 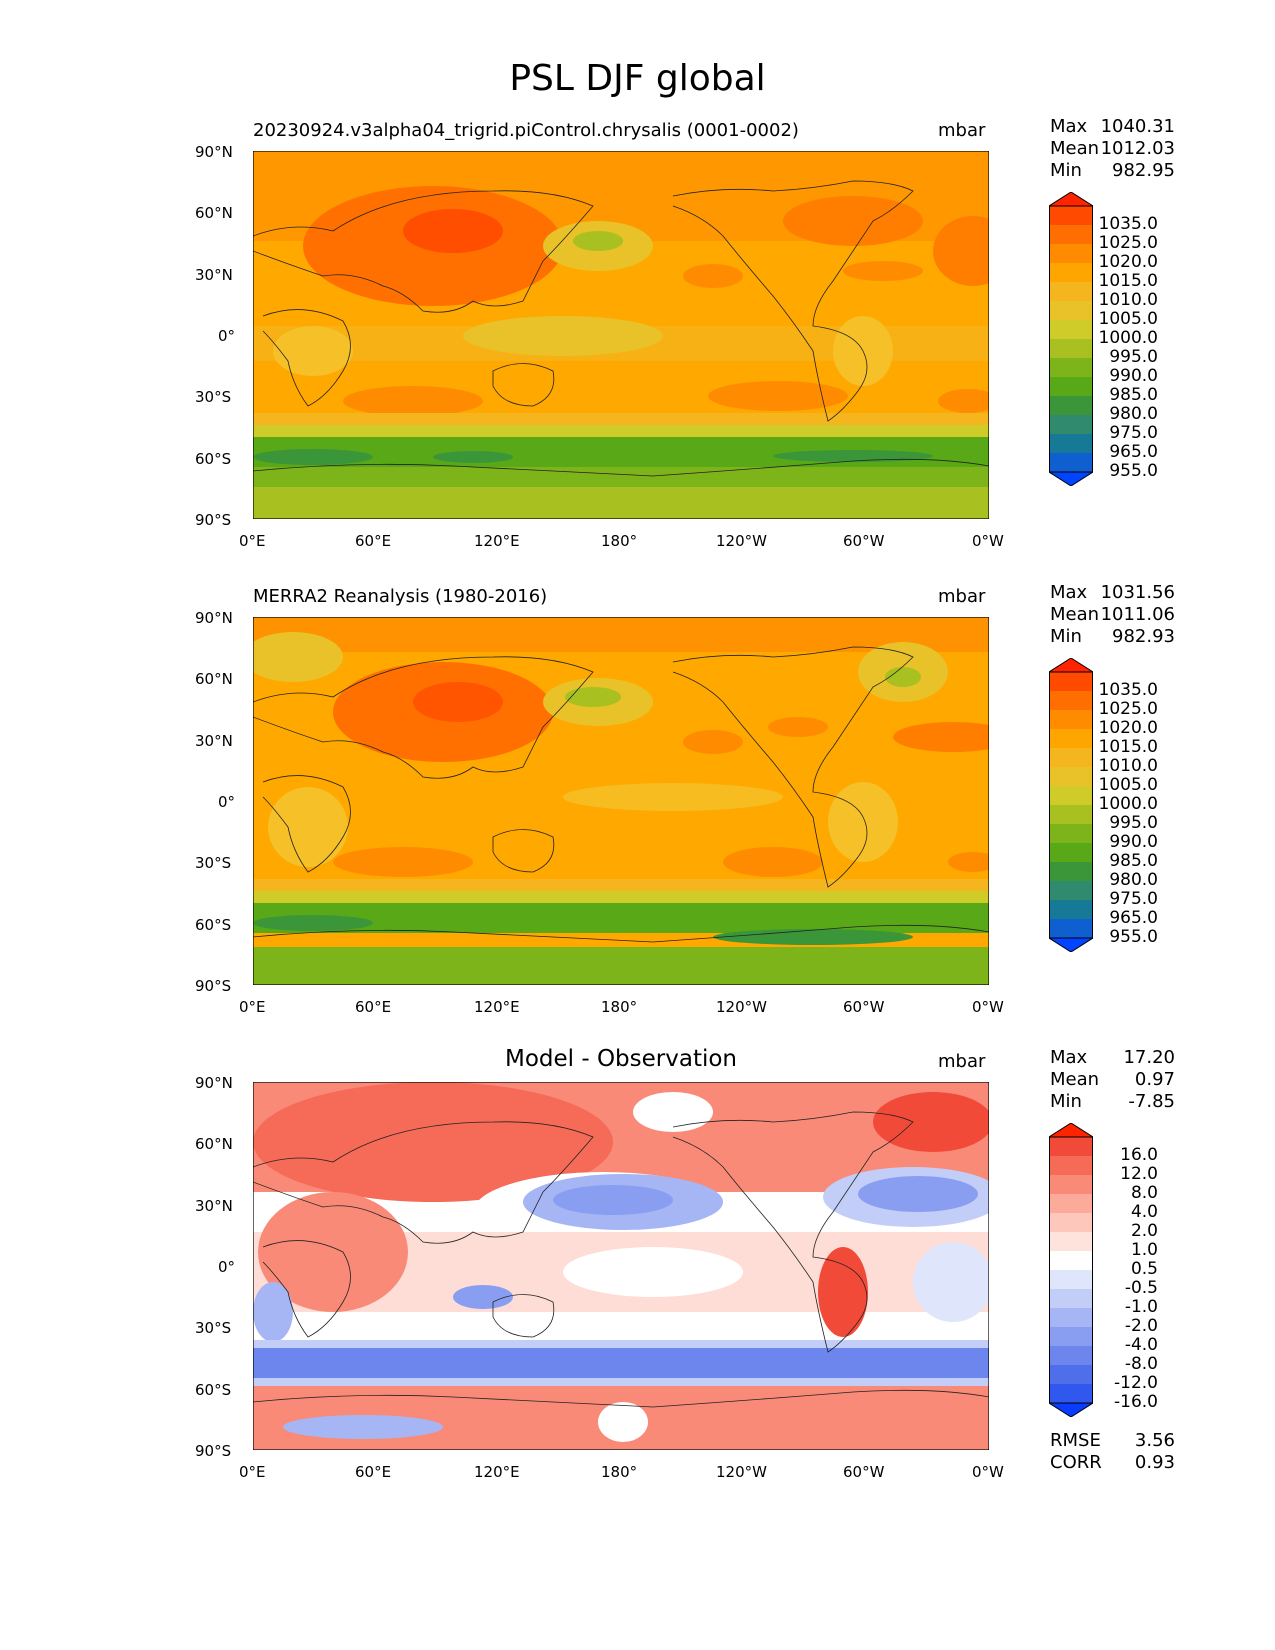 What do you see at coordinates (1136, 1383) in the screenshot?
I see `colorbar-tick-label: -12.0` at bounding box center [1136, 1383].